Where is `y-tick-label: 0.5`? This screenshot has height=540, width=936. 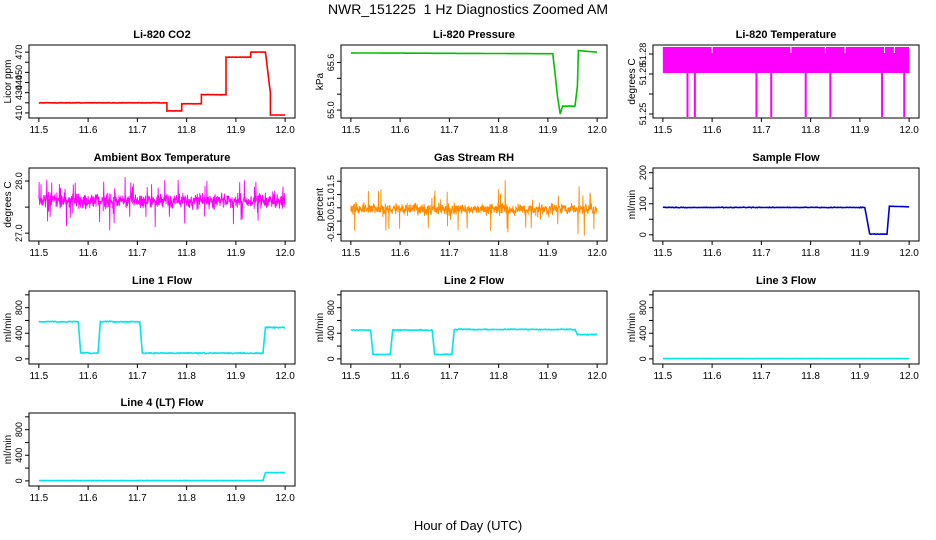 y-tick-label: 0.5 is located at coordinates (331, 208).